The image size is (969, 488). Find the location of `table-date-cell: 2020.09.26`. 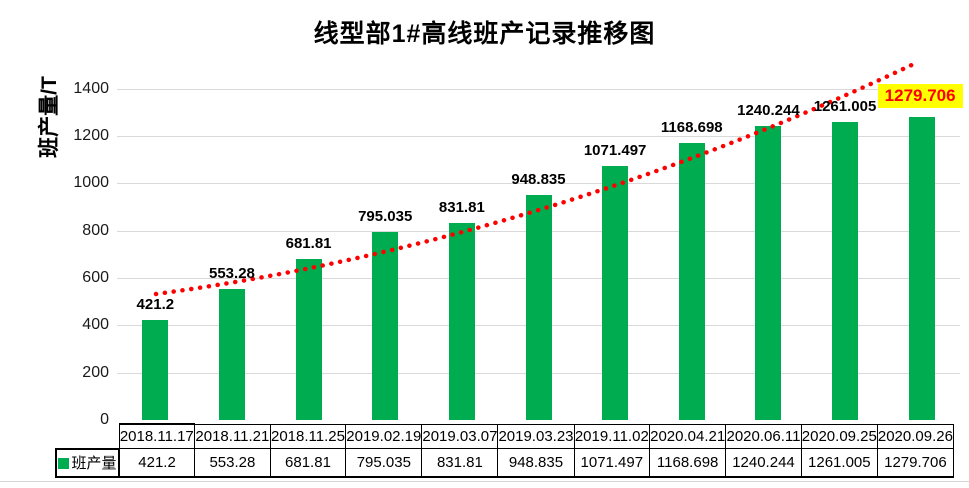

table-date-cell: 2020.09.26 is located at coordinates (915, 436).